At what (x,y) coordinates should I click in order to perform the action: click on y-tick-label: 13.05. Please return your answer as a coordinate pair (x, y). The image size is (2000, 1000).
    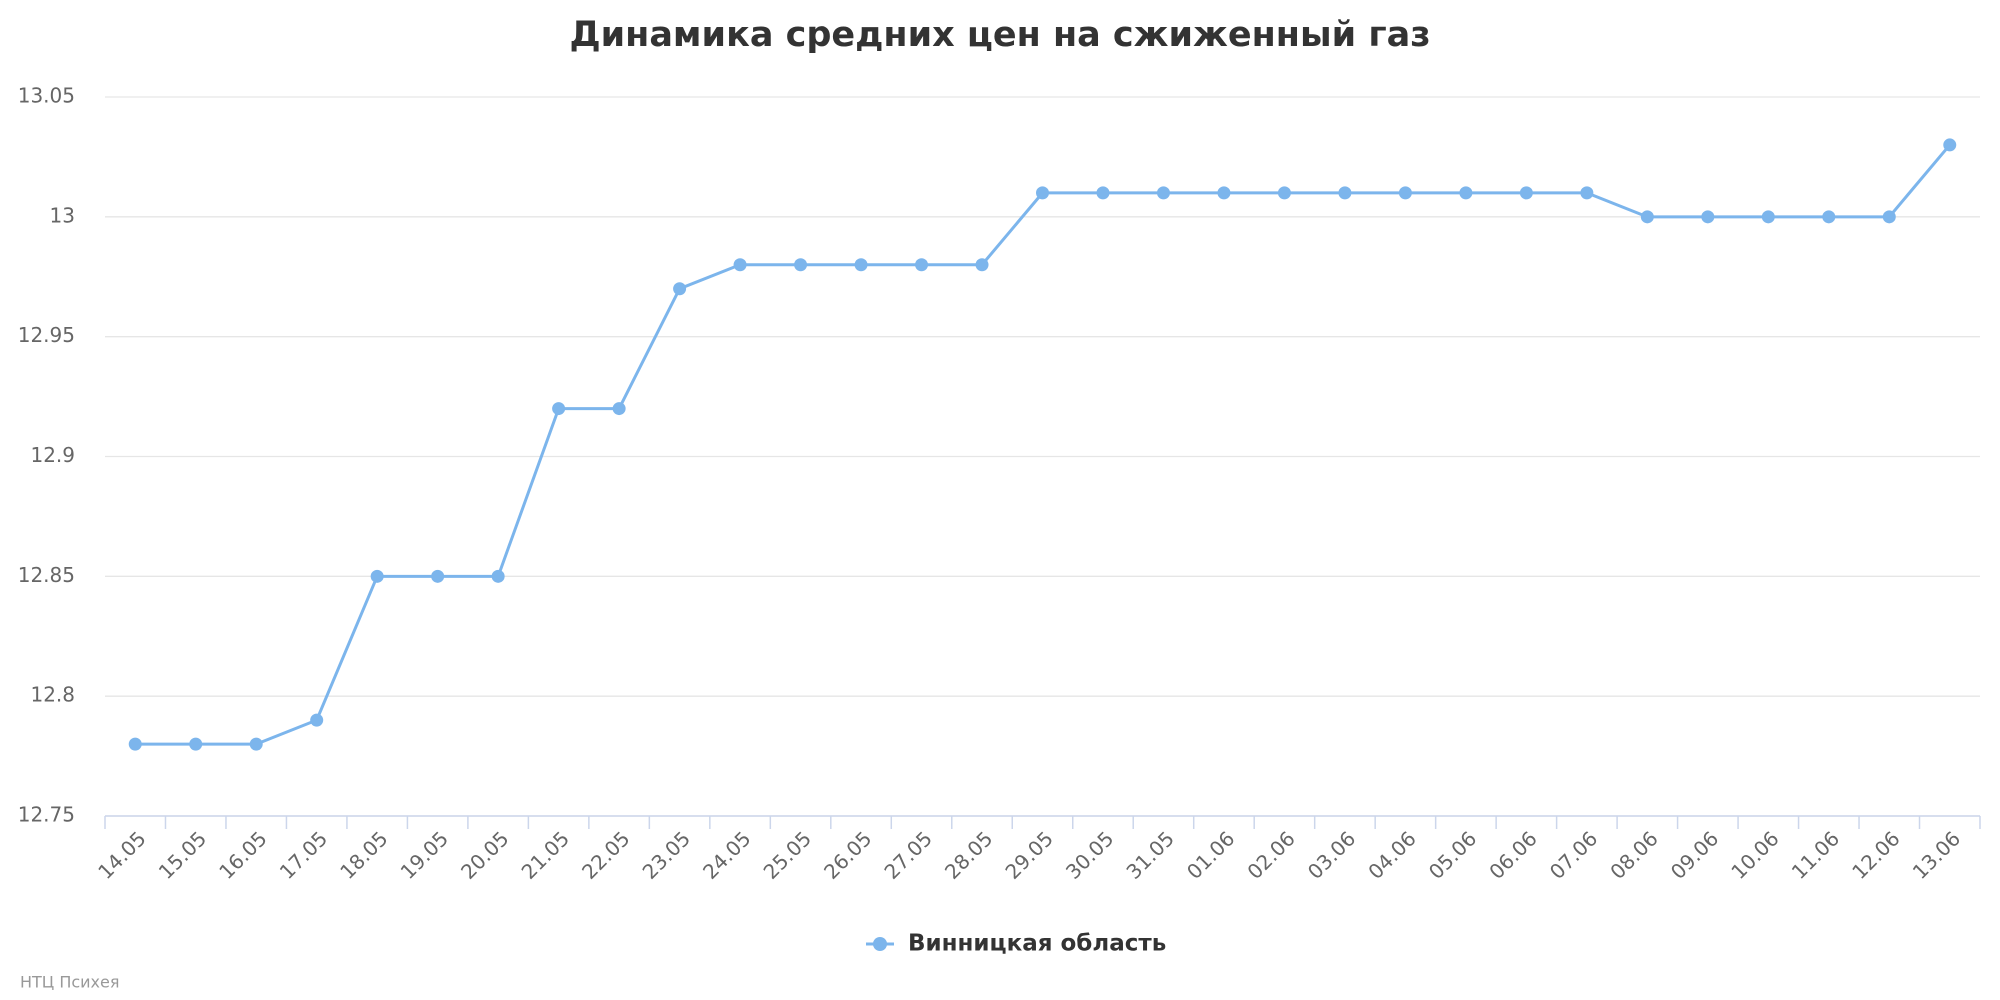
    Looking at the image, I should click on (46, 96).